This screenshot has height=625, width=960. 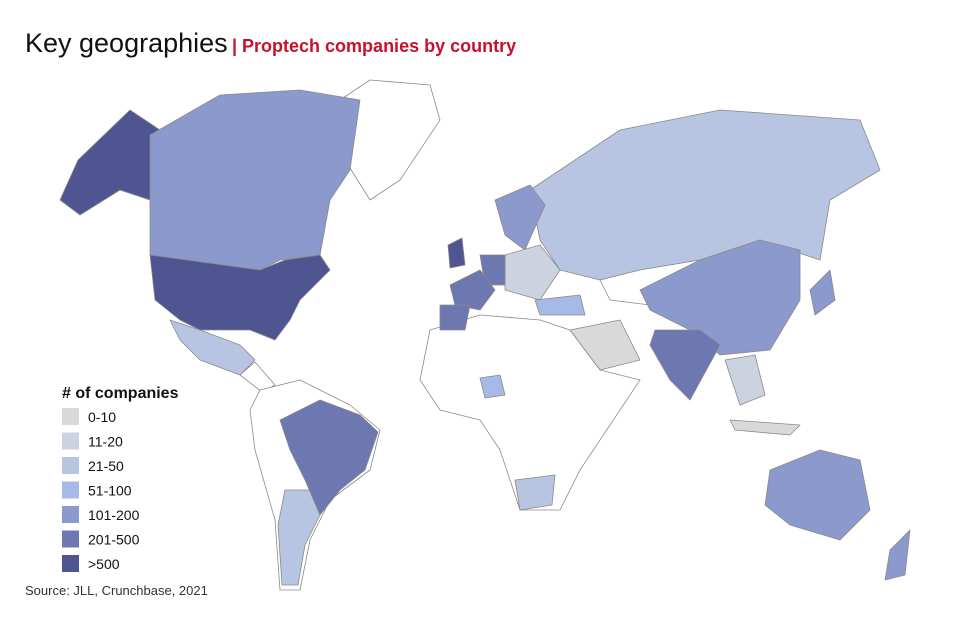 I want to click on new-zealand, so click(x=897, y=555).